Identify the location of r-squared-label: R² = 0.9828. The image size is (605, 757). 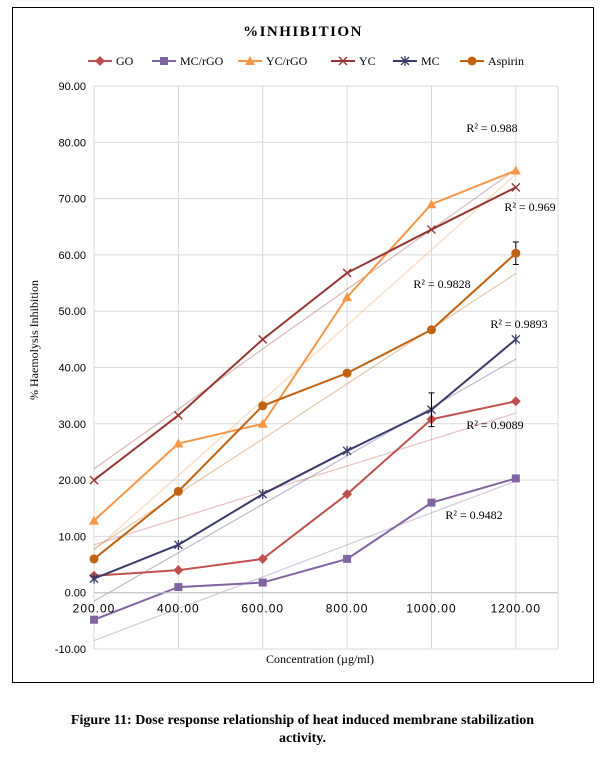
(441, 284).